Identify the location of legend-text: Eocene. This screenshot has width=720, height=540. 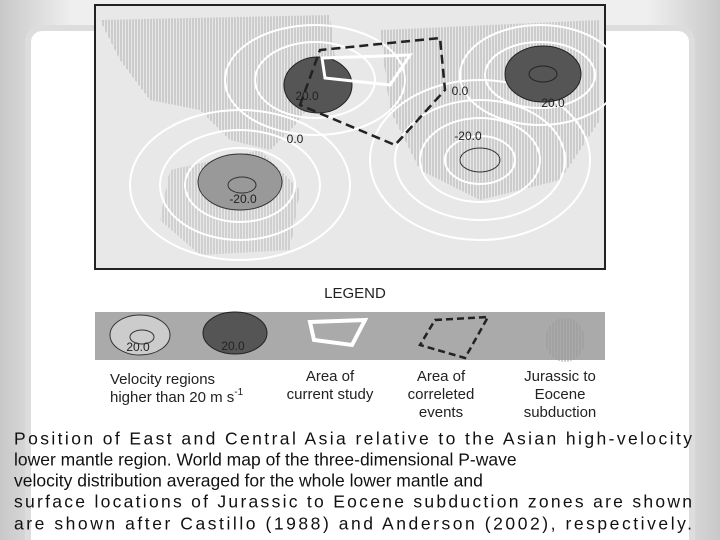
(560, 394).